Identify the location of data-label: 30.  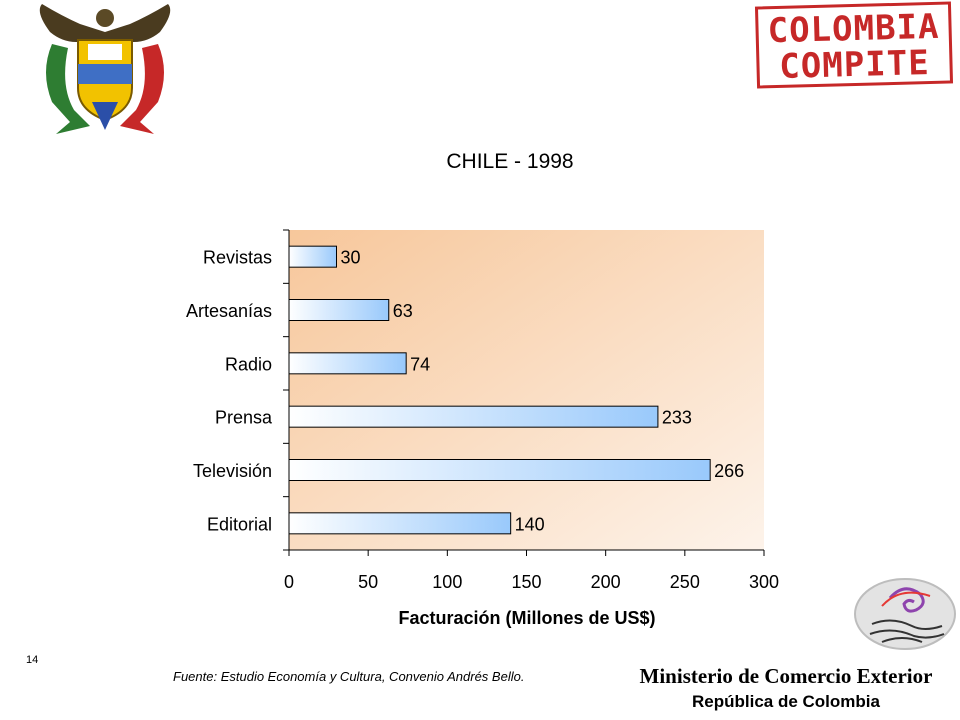
(351, 258).